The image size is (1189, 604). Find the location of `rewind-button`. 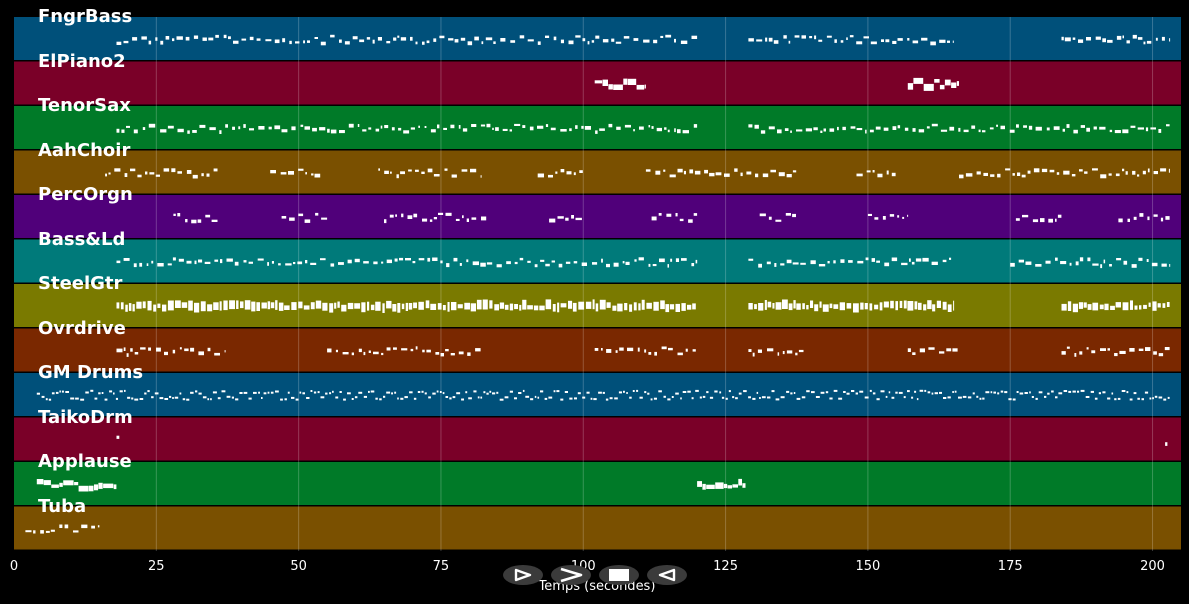

rewind-button is located at coordinates (667, 575).